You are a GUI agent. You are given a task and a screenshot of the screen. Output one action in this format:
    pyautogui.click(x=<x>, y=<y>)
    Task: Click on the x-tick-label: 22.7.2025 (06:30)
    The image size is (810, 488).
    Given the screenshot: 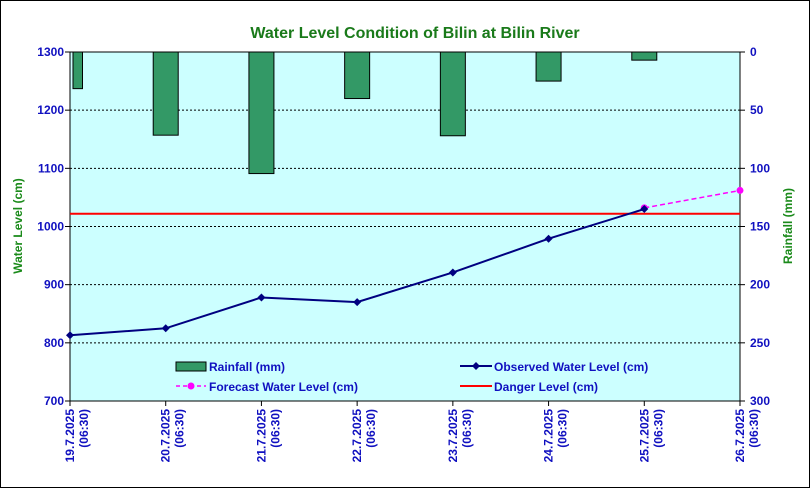 What is the action you would take?
    pyautogui.click(x=364, y=436)
    